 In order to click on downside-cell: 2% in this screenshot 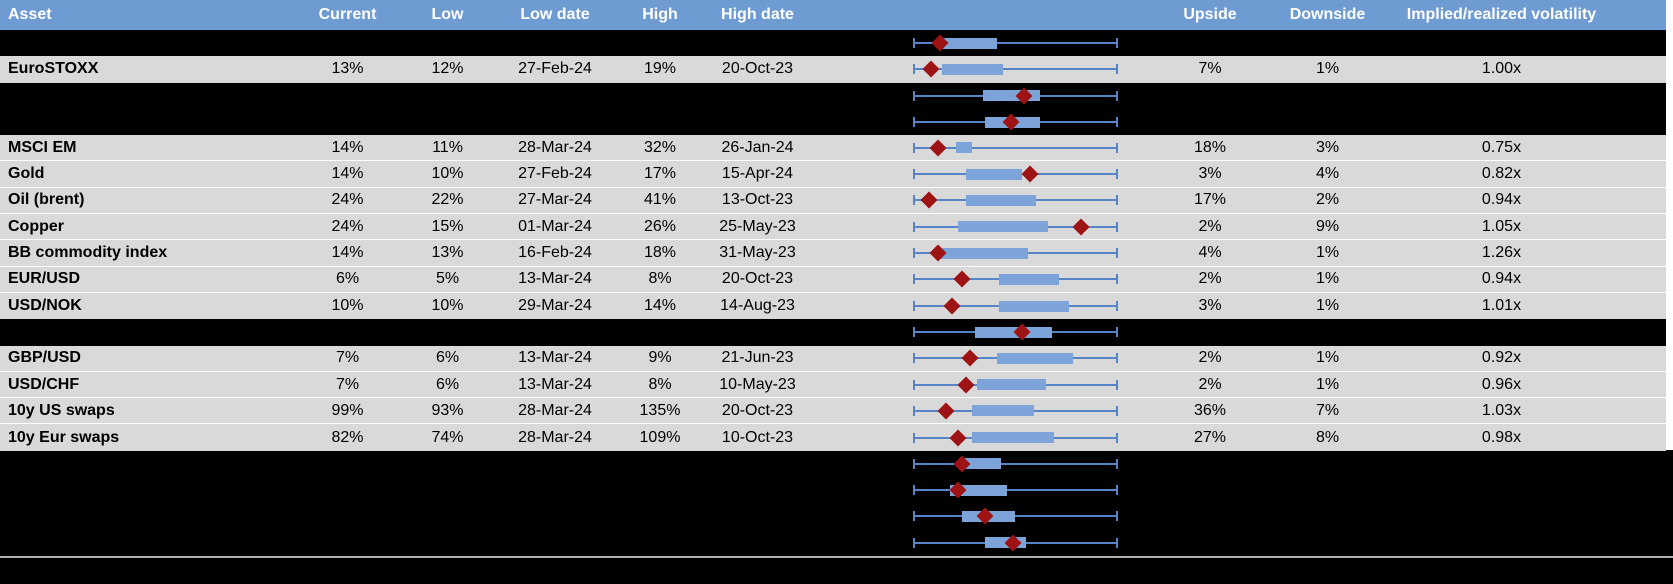, I will do `click(1327, 200)`.